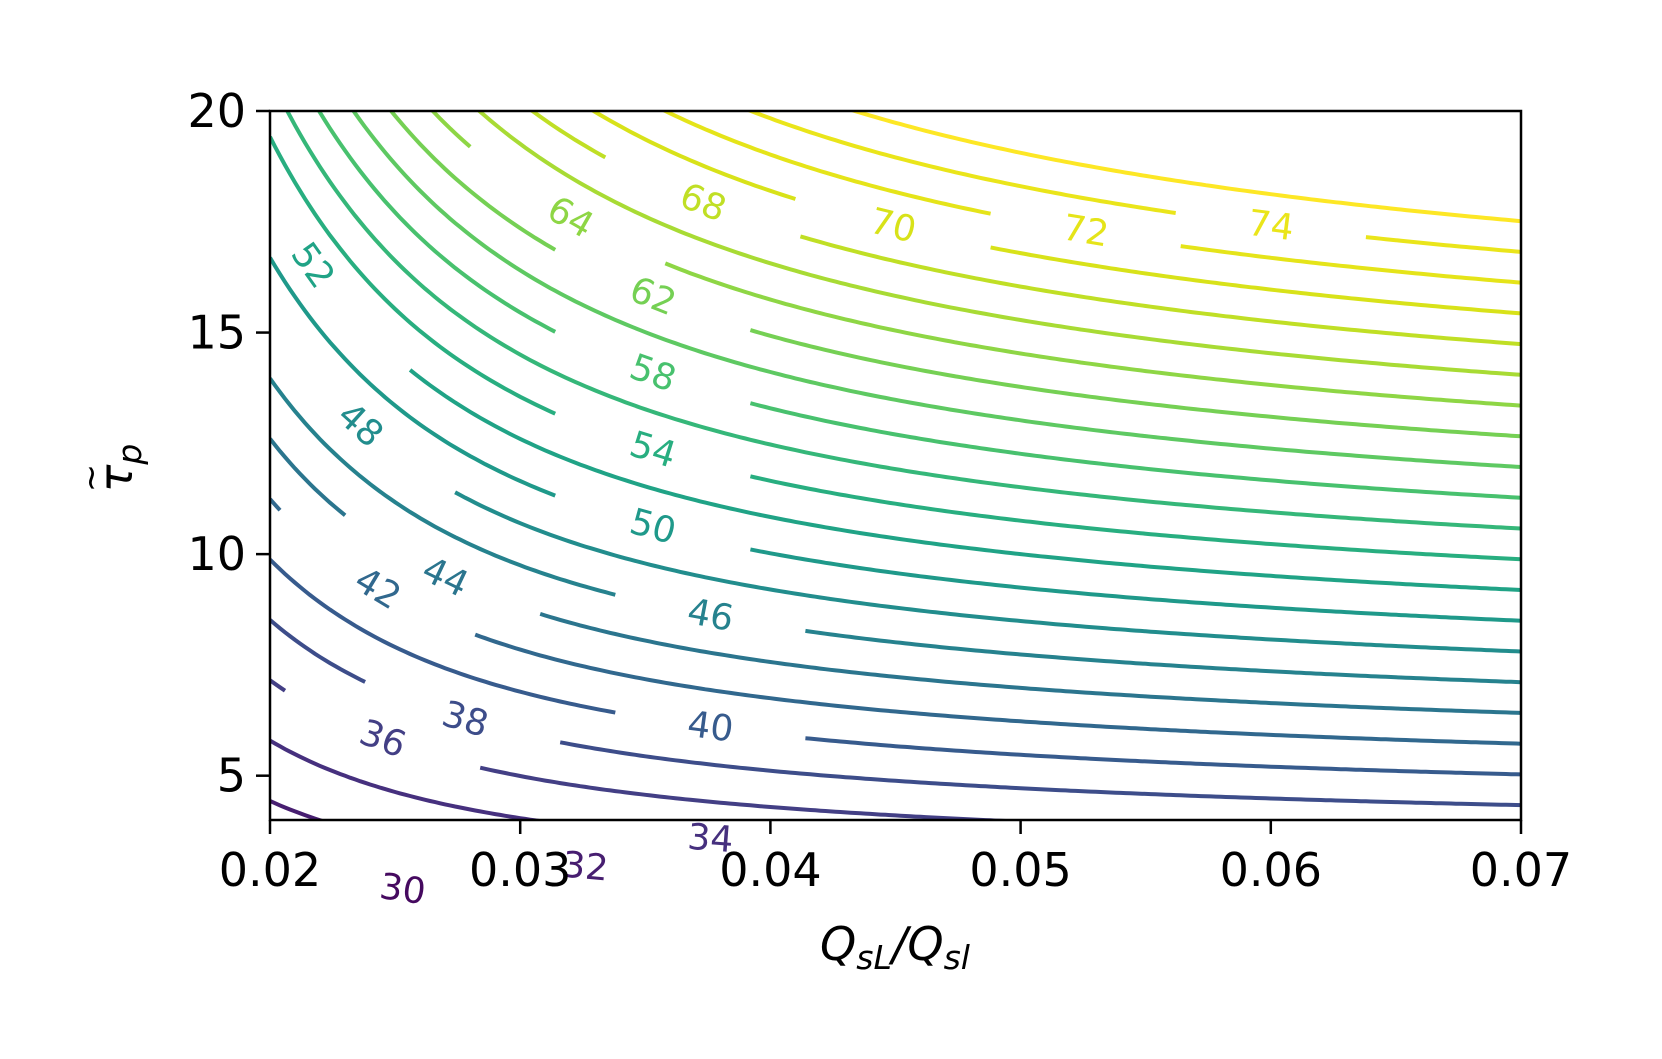 The image size is (1662, 1059). Describe the element at coordinates (1020, 870) in the screenshot. I see `x-tick-label: 0.05` at that location.